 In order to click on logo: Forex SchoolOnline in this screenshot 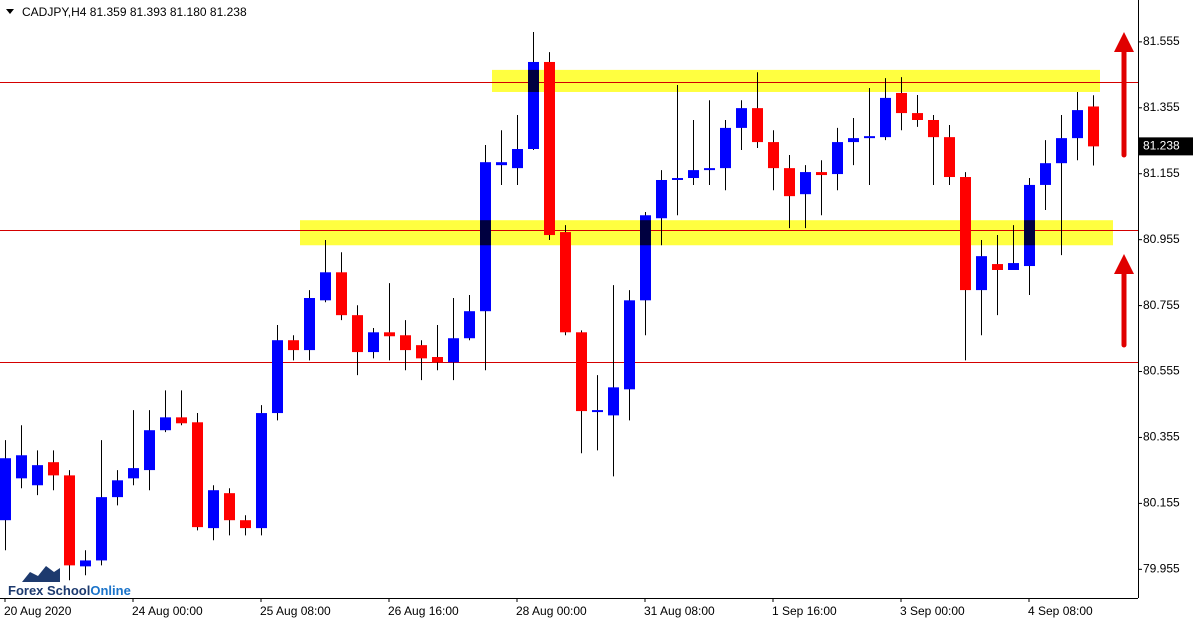, I will do `click(69, 582)`.